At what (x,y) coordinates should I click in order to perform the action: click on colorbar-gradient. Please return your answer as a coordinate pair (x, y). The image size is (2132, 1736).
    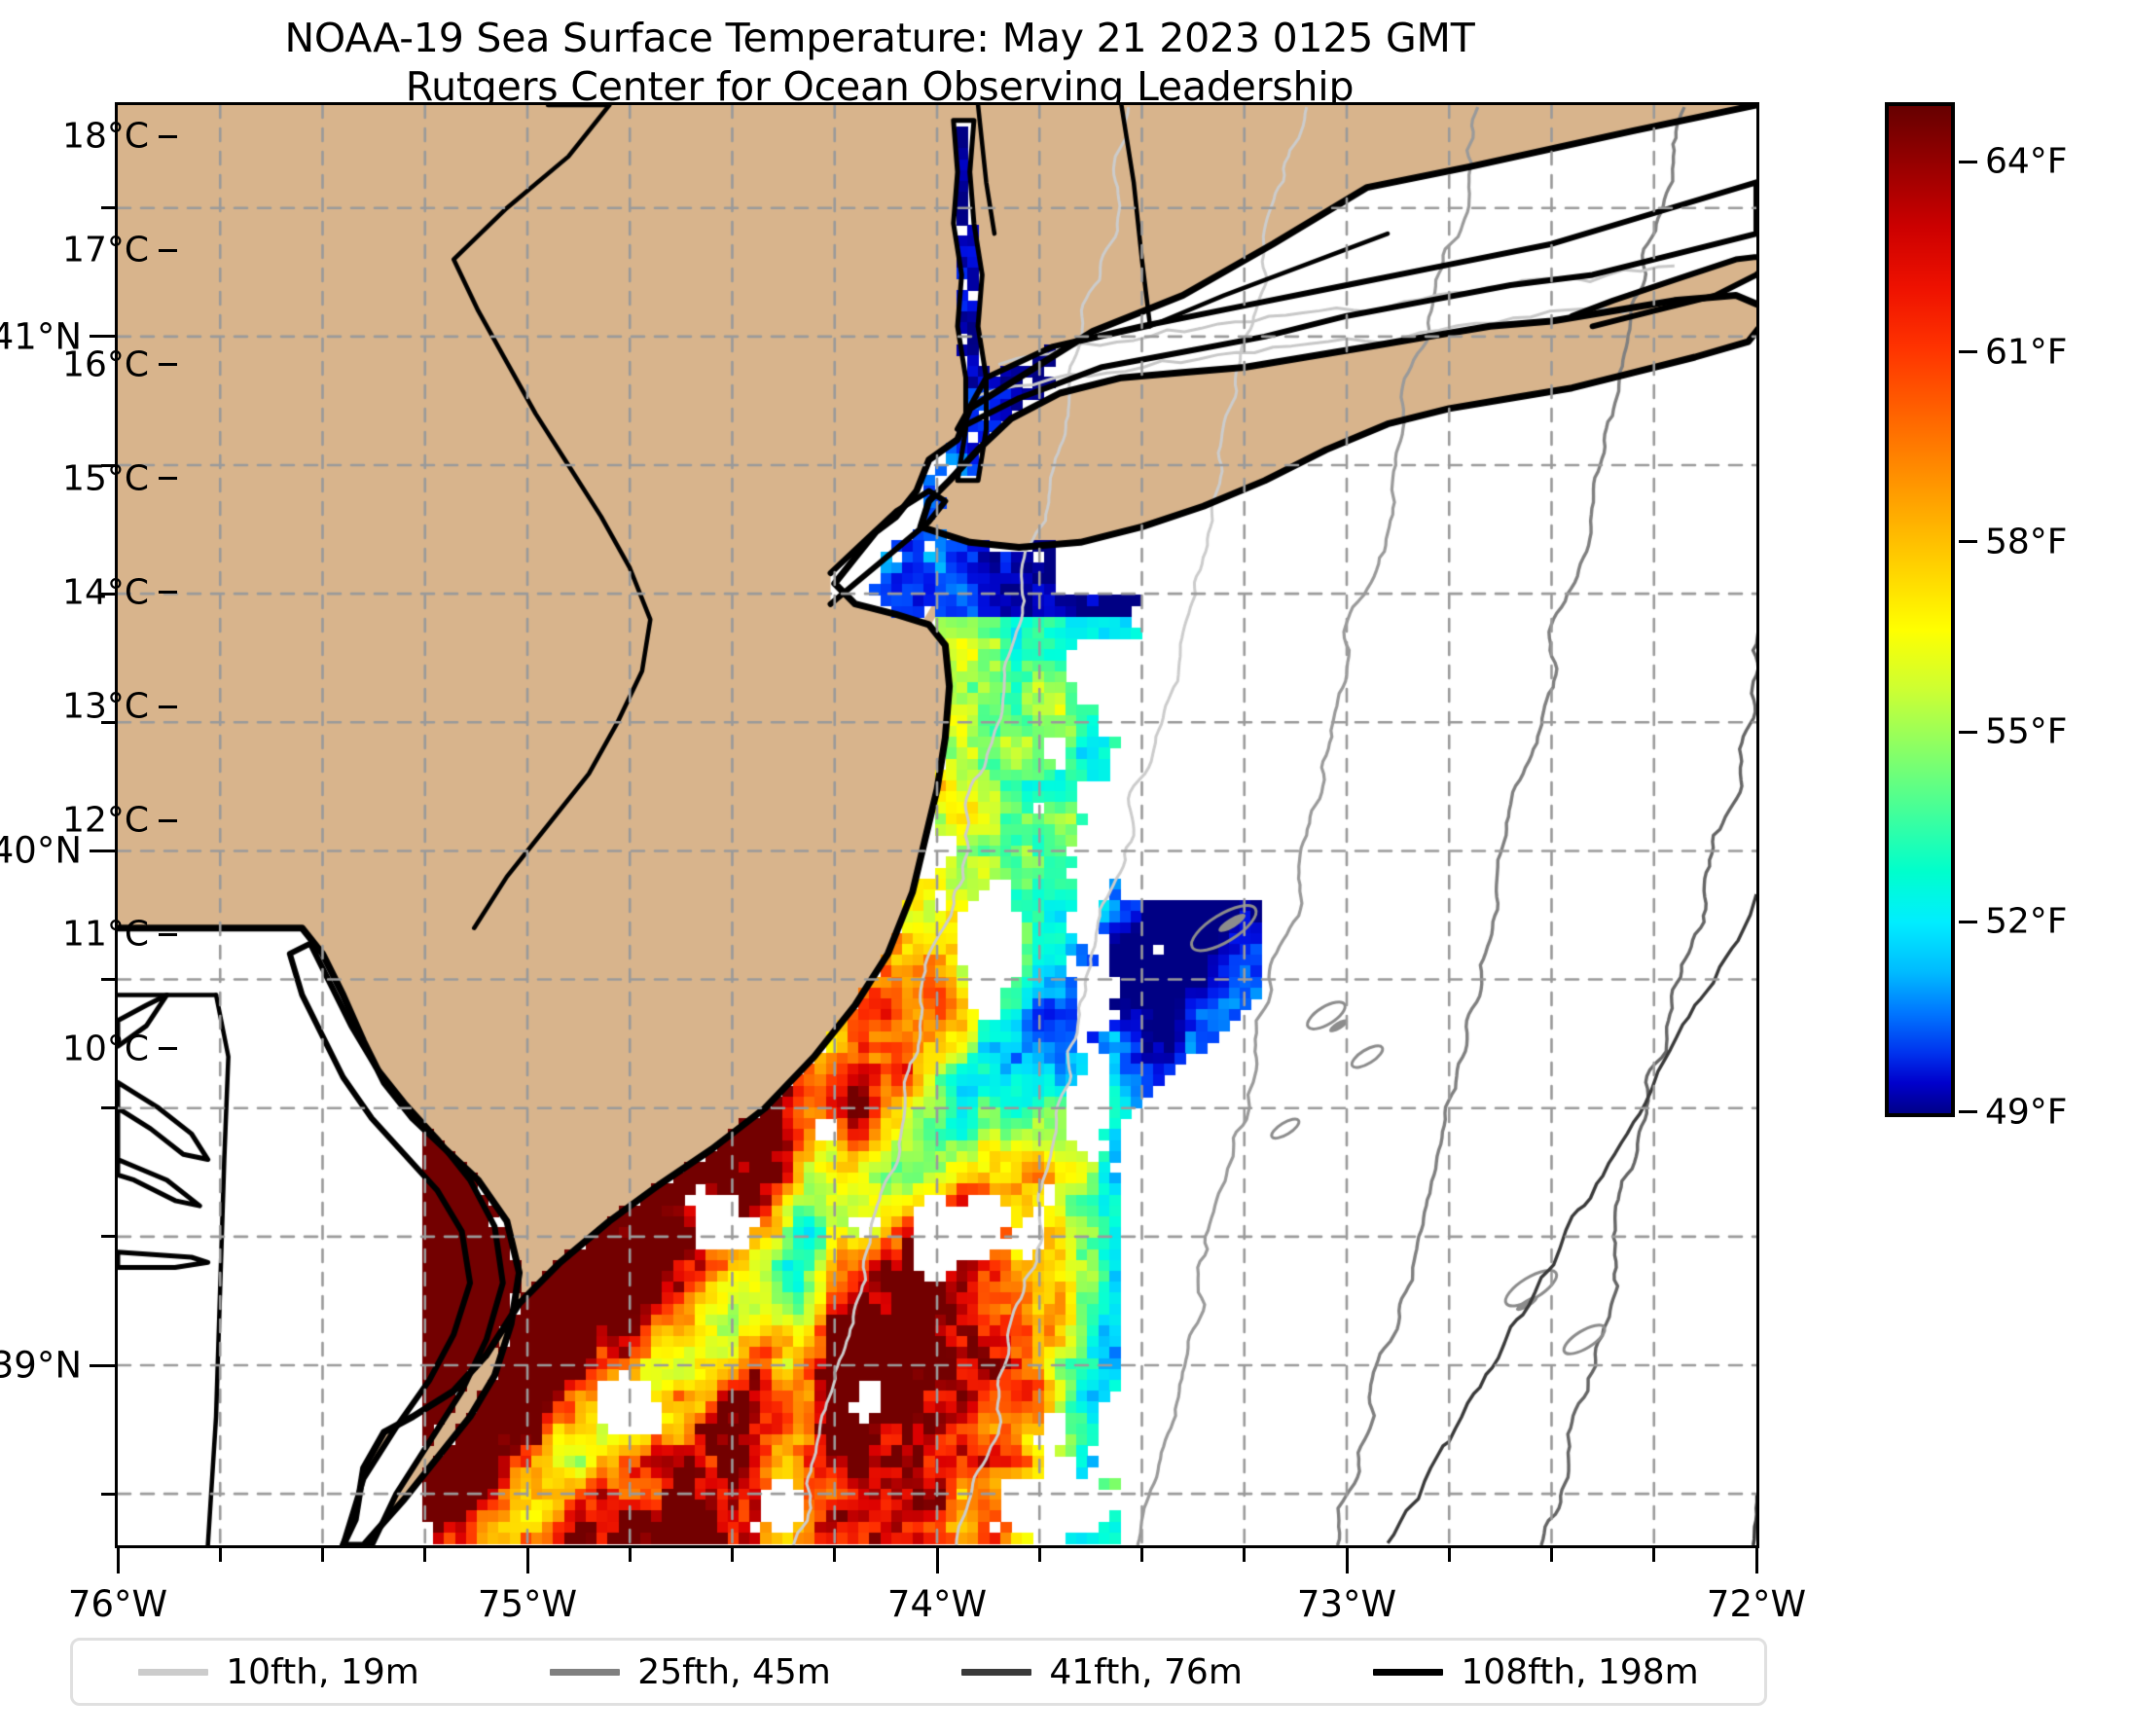
    Looking at the image, I should click on (1920, 610).